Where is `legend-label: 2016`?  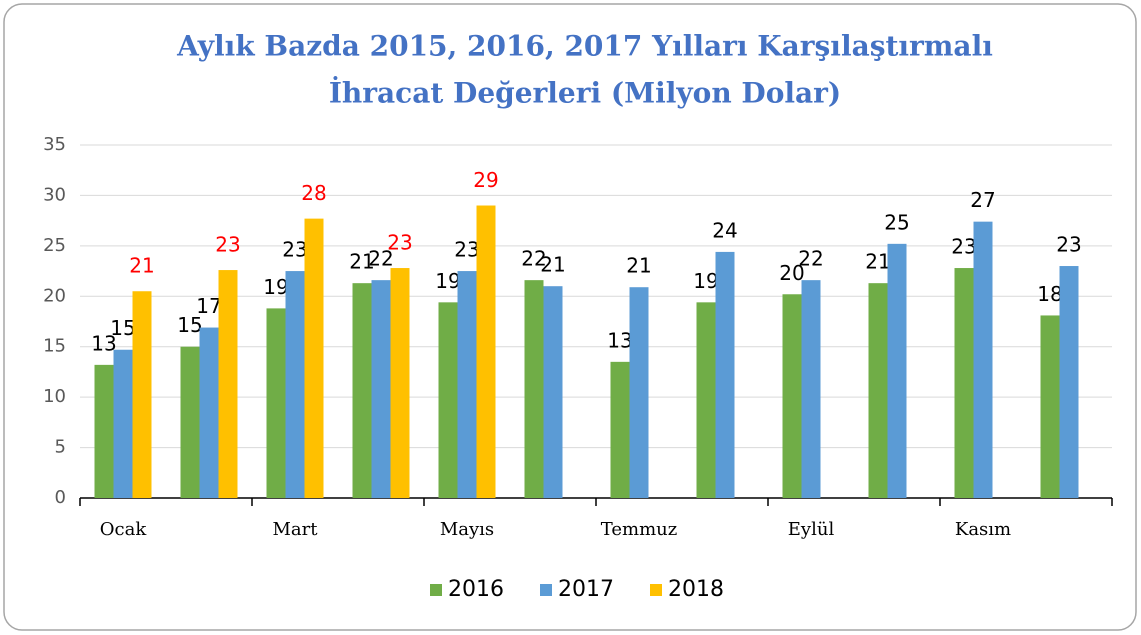 legend-label: 2016 is located at coordinates (476, 589).